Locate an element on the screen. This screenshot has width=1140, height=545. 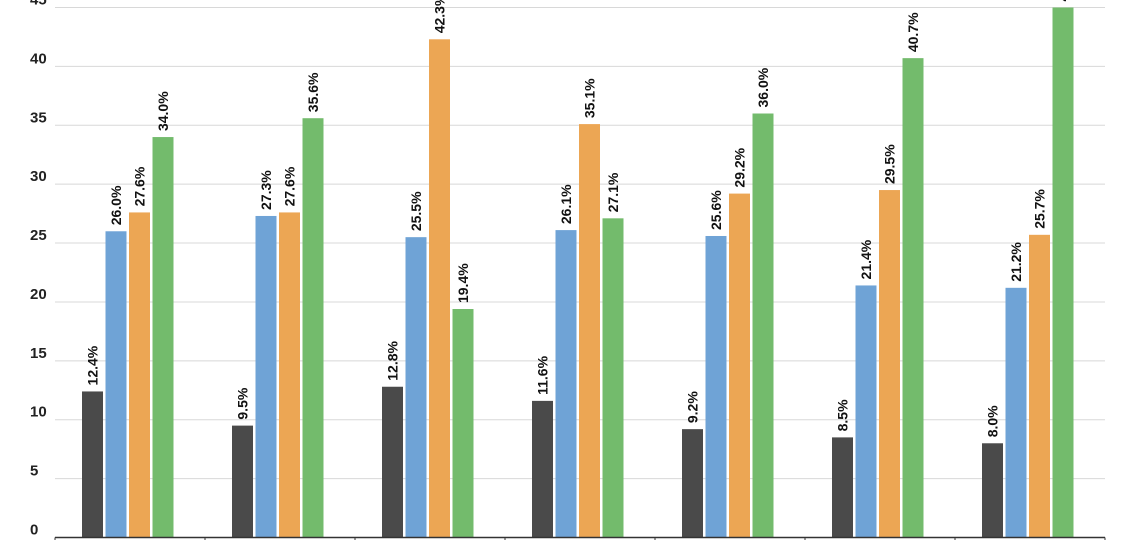
bar-value-label: 29.2% is located at coordinates (740, 167).